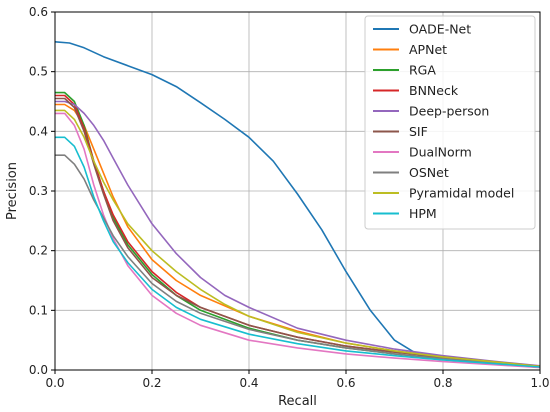 This screenshot has width=550, height=412. I want to click on y-tick-label: 0.1, so click(38, 310).